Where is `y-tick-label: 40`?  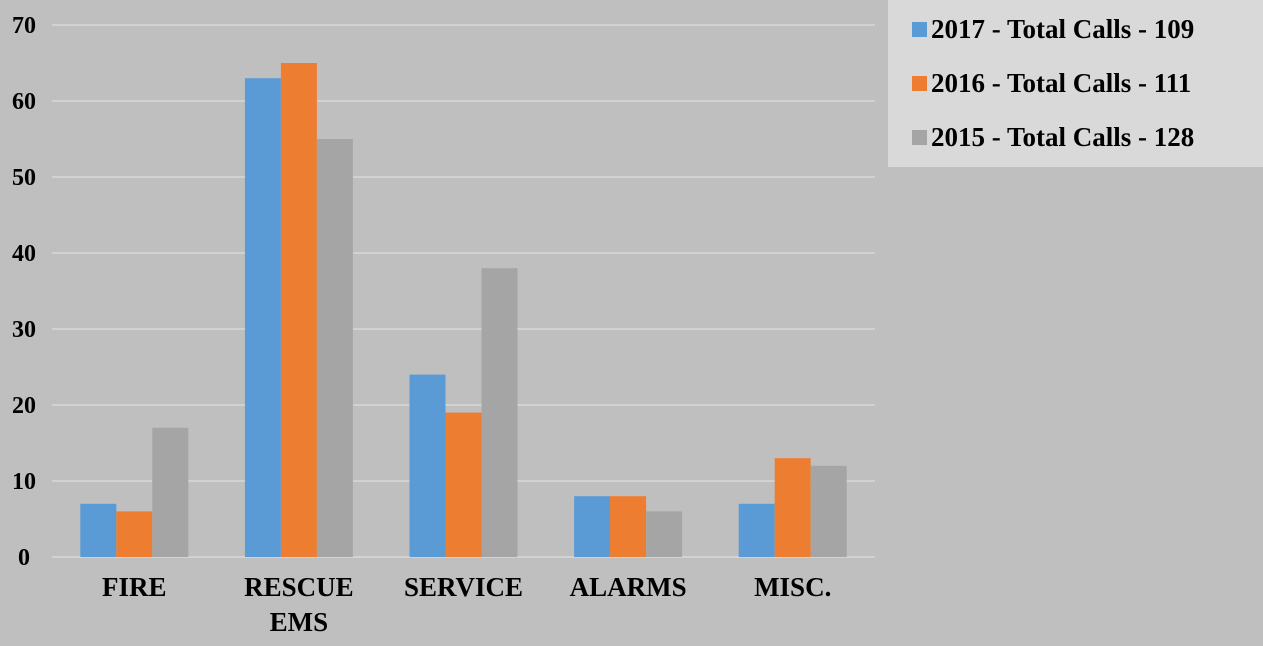 y-tick-label: 40 is located at coordinates (24, 254).